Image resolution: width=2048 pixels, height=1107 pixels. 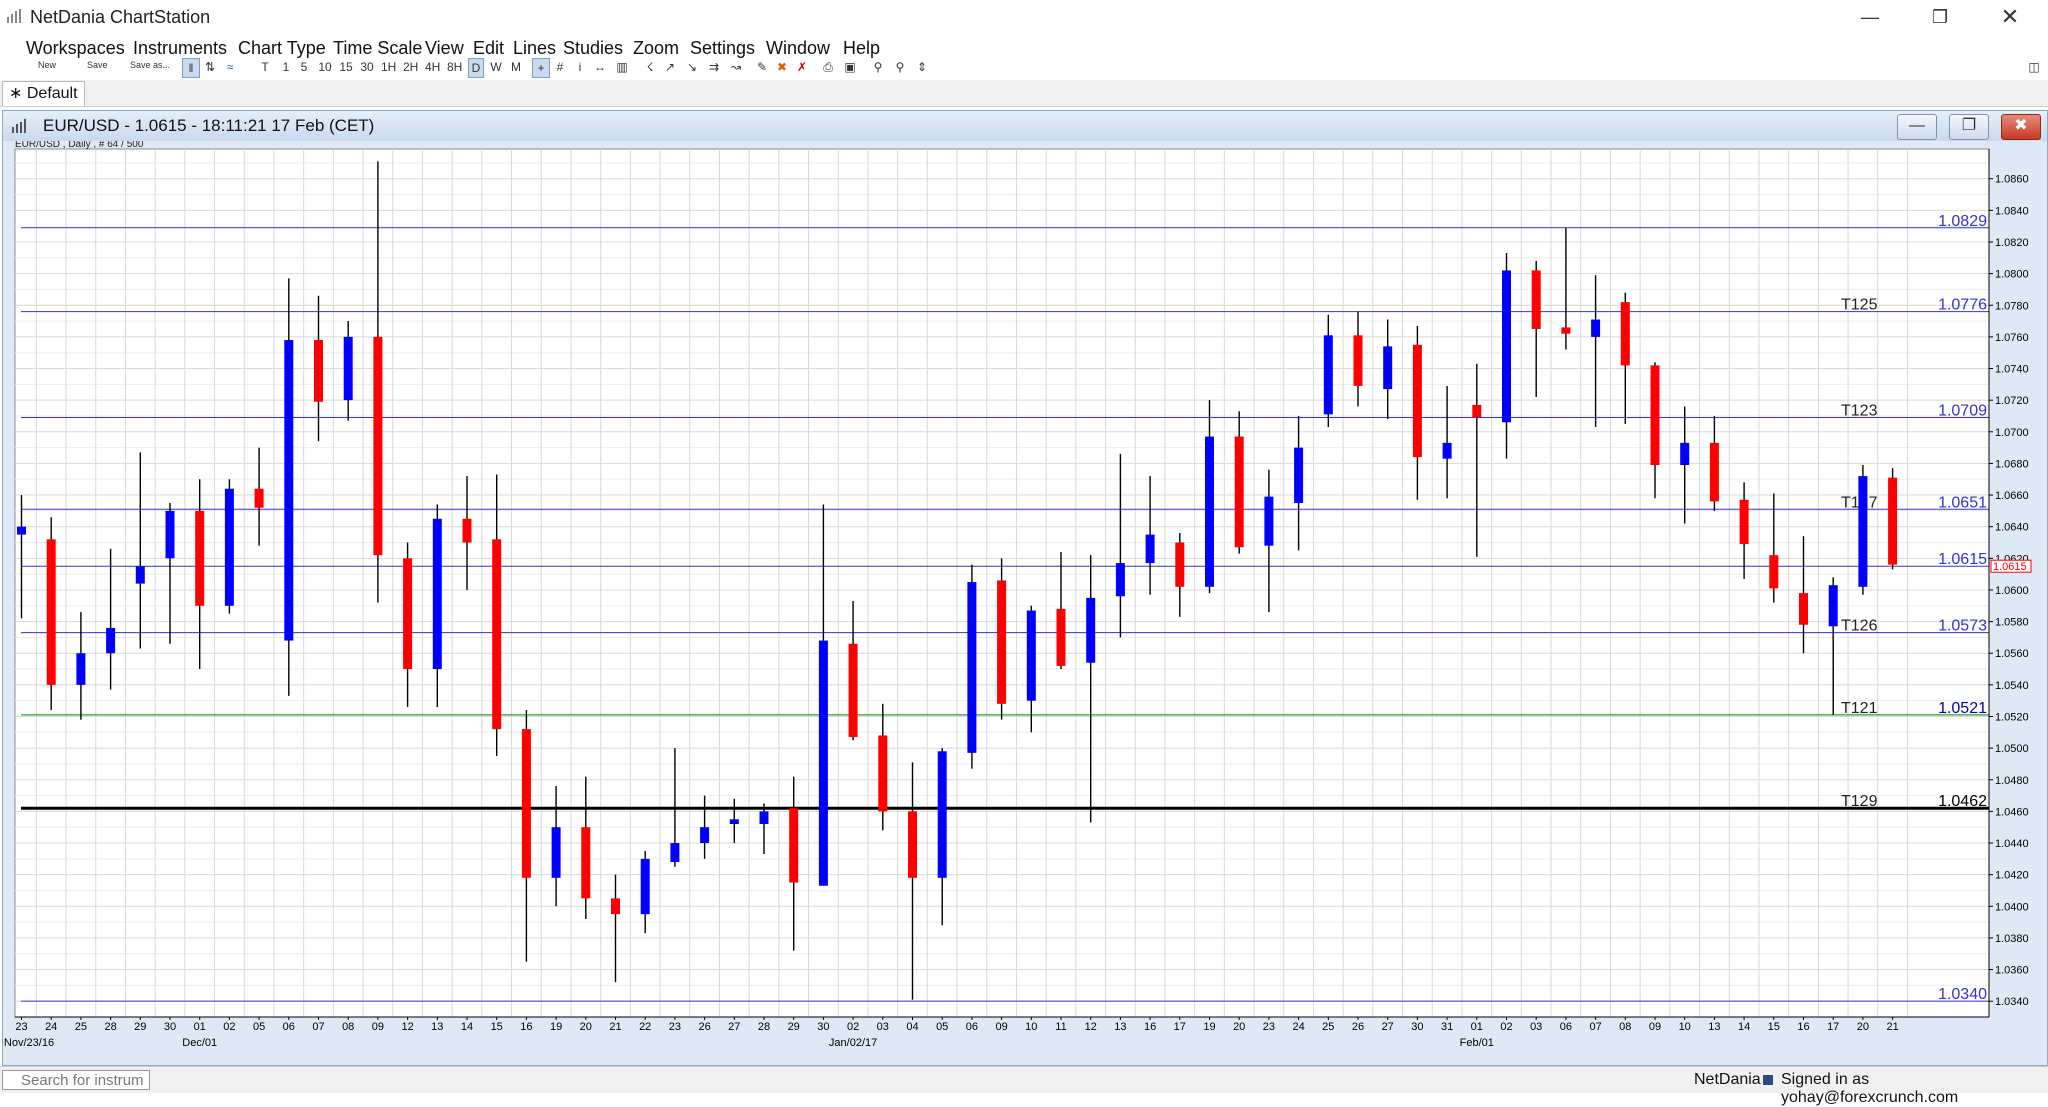 I want to click on timescale-t: T, so click(x=265, y=67).